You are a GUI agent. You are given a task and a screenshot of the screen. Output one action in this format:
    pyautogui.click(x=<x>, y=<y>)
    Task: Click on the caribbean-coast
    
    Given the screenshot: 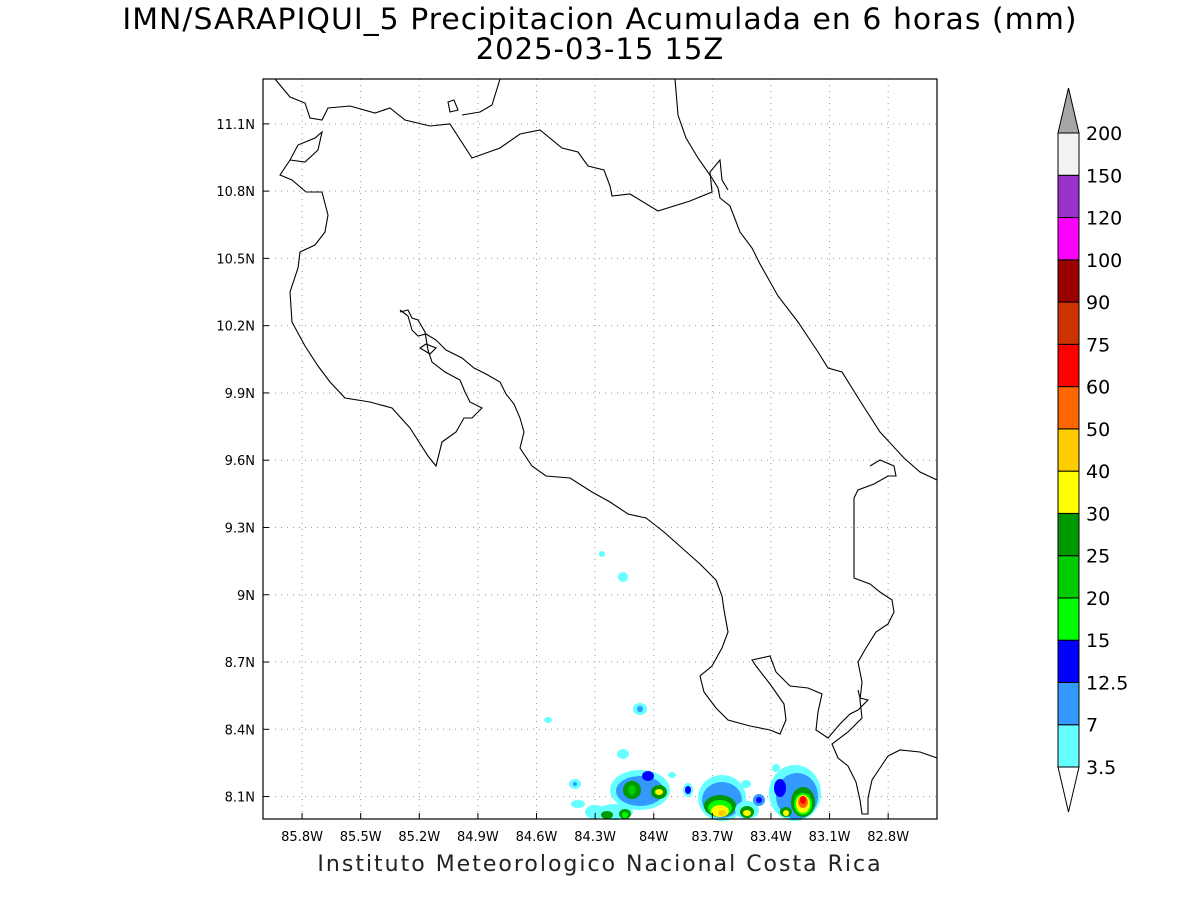 What is the action you would take?
    pyautogui.click(x=806, y=279)
    